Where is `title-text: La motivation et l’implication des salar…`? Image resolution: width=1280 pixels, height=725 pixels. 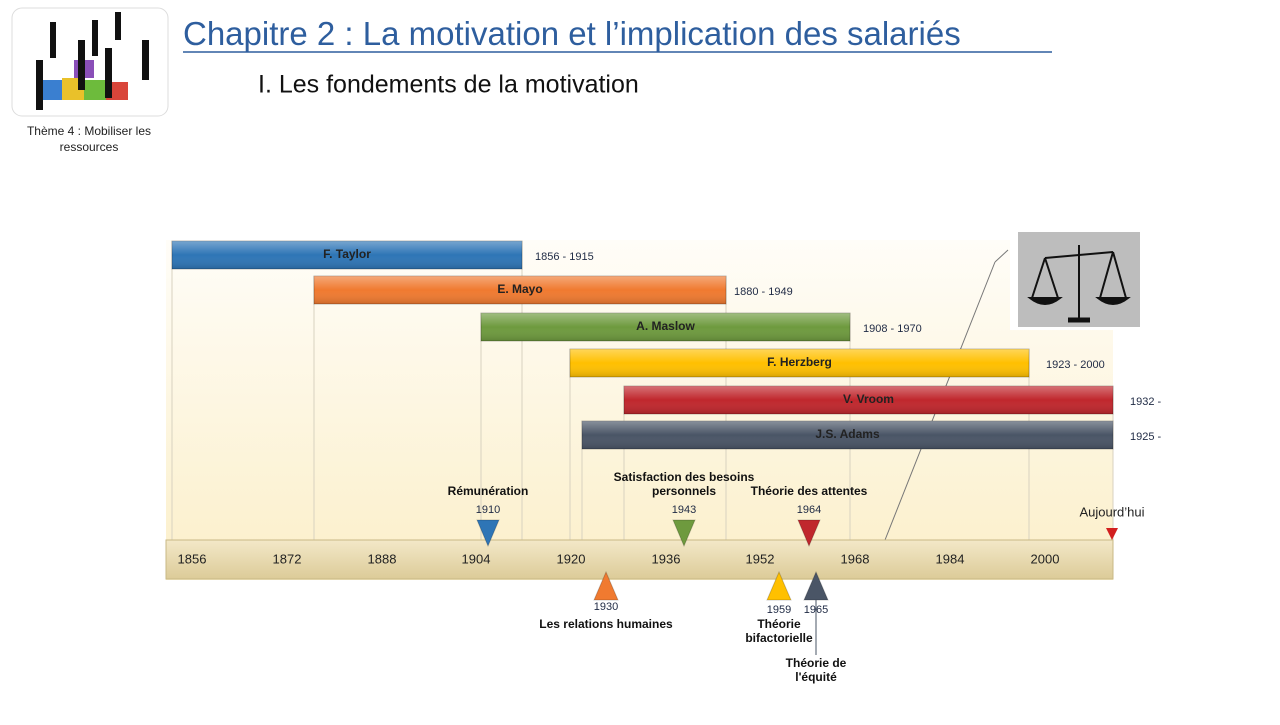 title-text: La motivation et l’implication des salar… is located at coordinates (662, 33).